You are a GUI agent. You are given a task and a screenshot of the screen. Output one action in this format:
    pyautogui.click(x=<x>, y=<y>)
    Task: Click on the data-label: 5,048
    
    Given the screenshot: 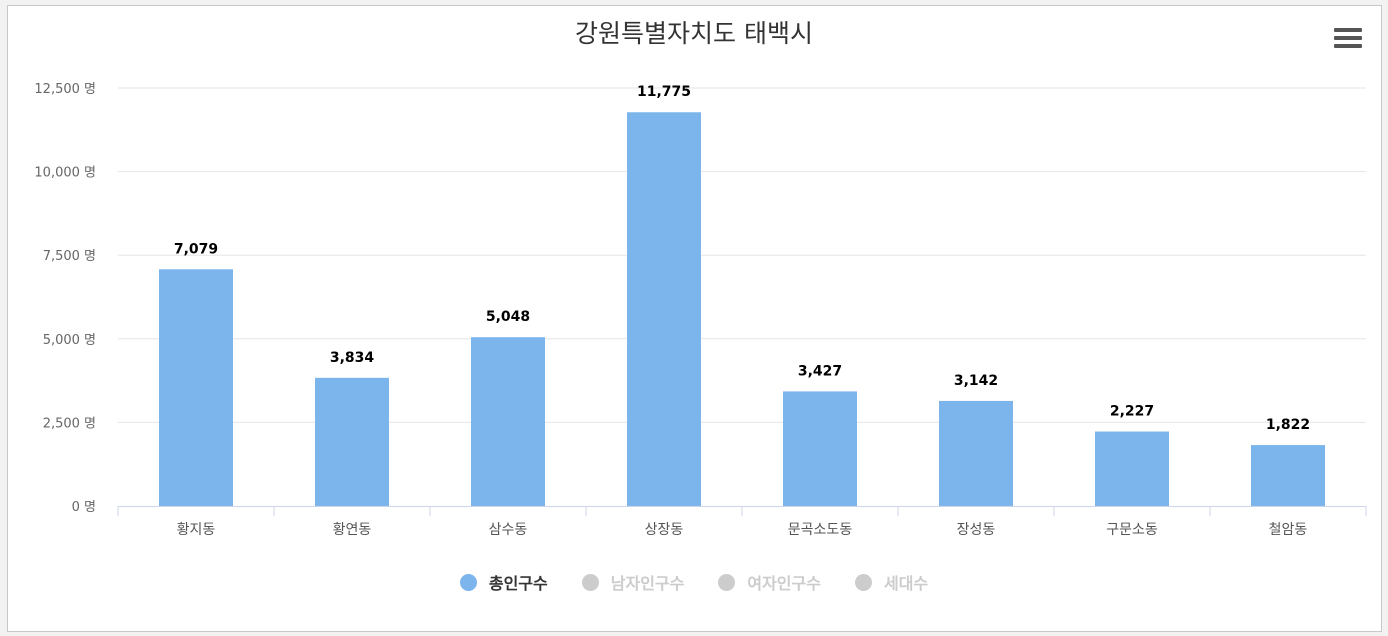 What is the action you would take?
    pyautogui.click(x=508, y=317)
    